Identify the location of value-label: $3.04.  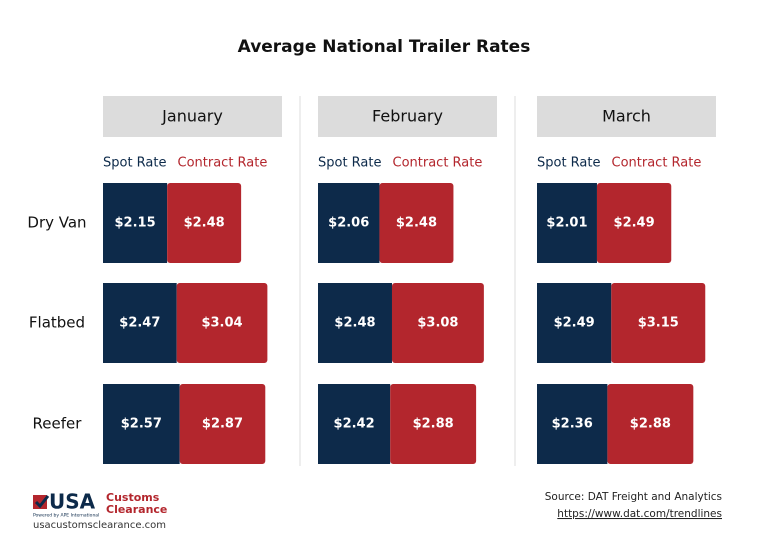
(221, 323).